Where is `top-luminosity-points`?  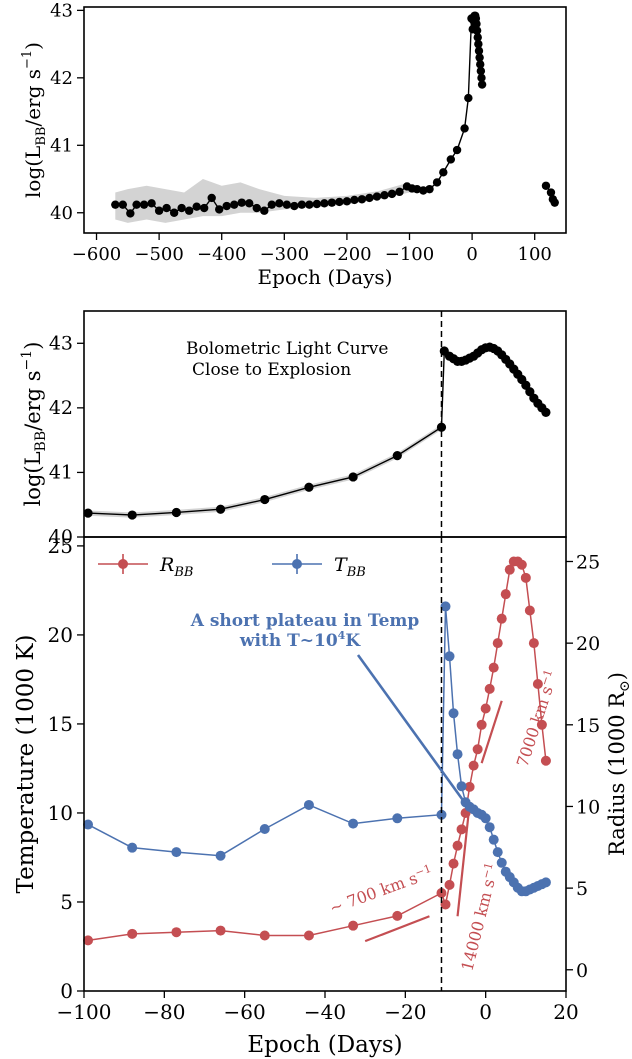 top-luminosity-points is located at coordinates (335, 114).